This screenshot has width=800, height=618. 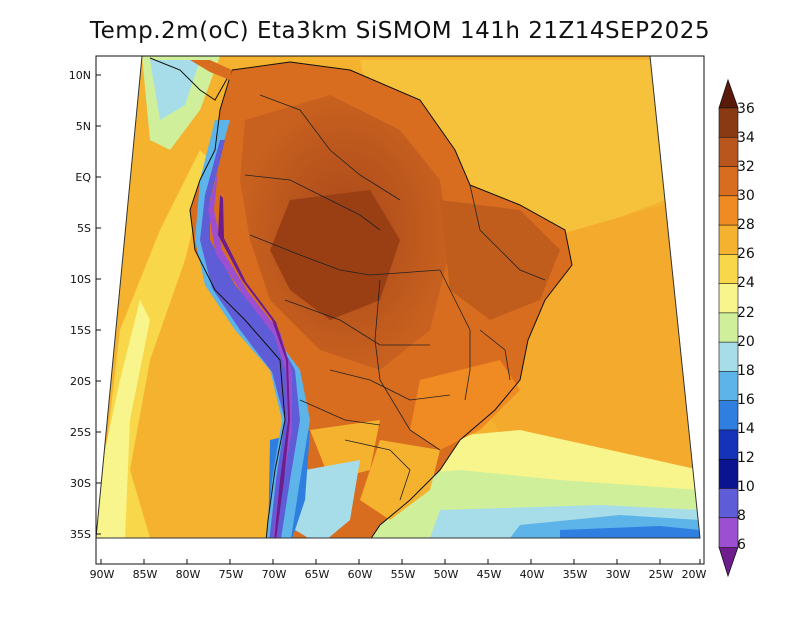 What do you see at coordinates (80, 330) in the screenshot?
I see `lat-label-15s: 15S` at bounding box center [80, 330].